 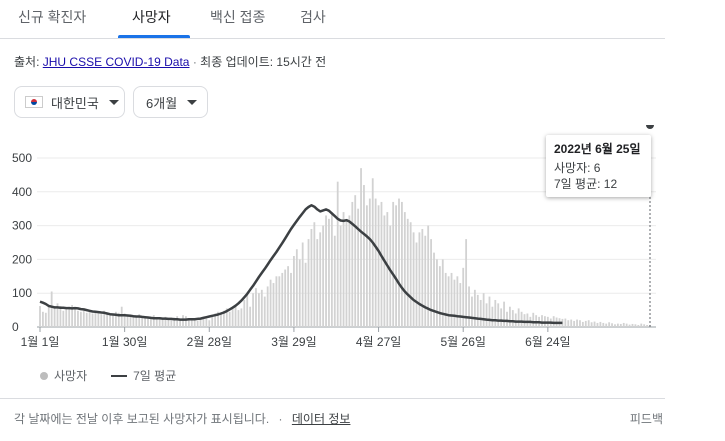 What do you see at coordinates (22, 259) in the screenshot?
I see `y-tick-label: 200` at bounding box center [22, 259].